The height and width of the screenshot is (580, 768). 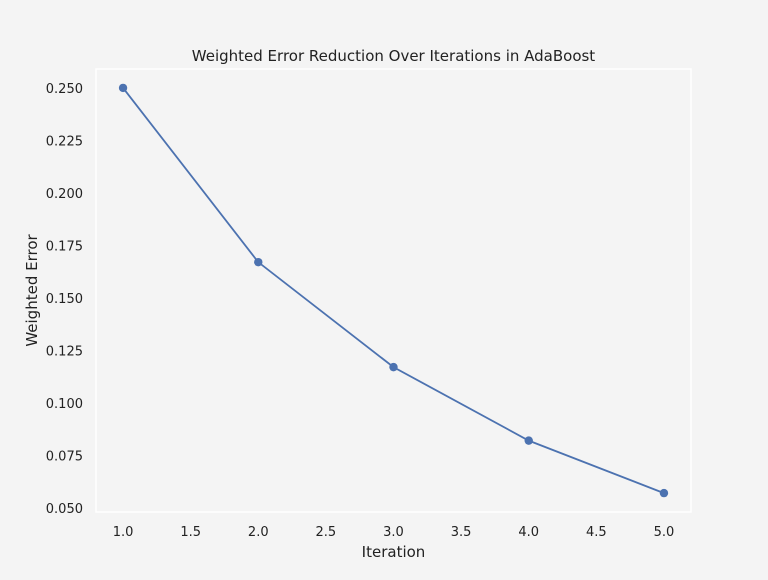 What do you see at coordinates (64, 456) in the screenshot?
I see `y-tick-label: 0.075` at bounding box center [64, 456].